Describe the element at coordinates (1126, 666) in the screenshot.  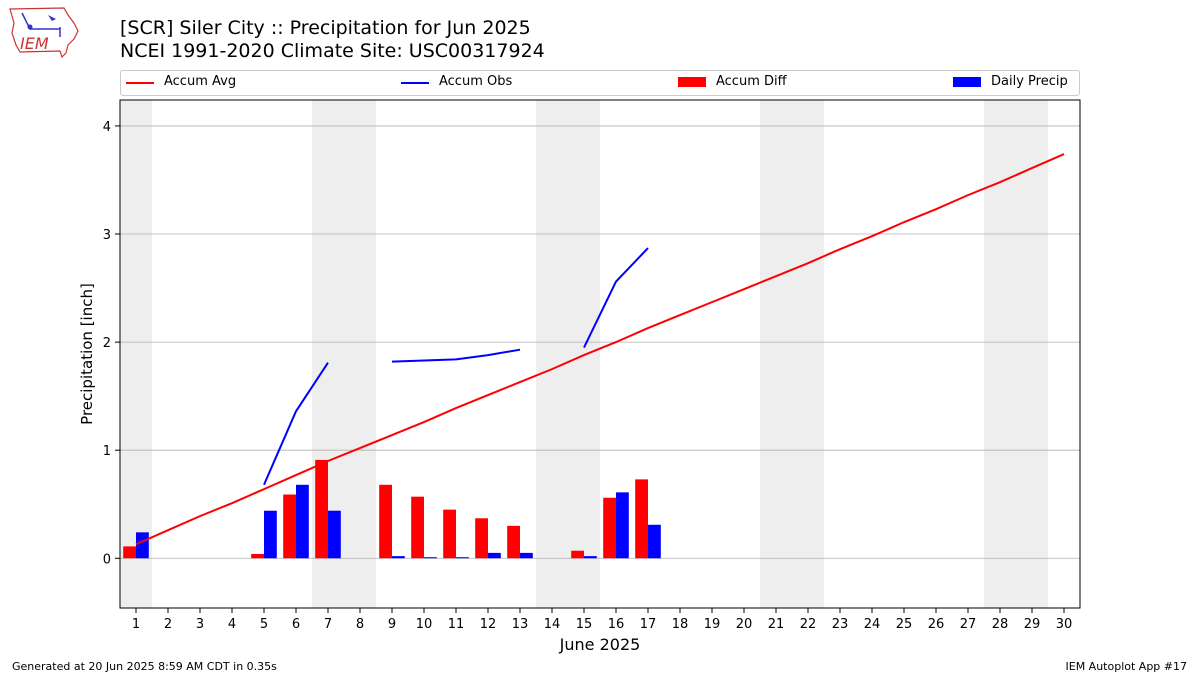
I see `app-credit: IEM Autoplot App #17` at that location.